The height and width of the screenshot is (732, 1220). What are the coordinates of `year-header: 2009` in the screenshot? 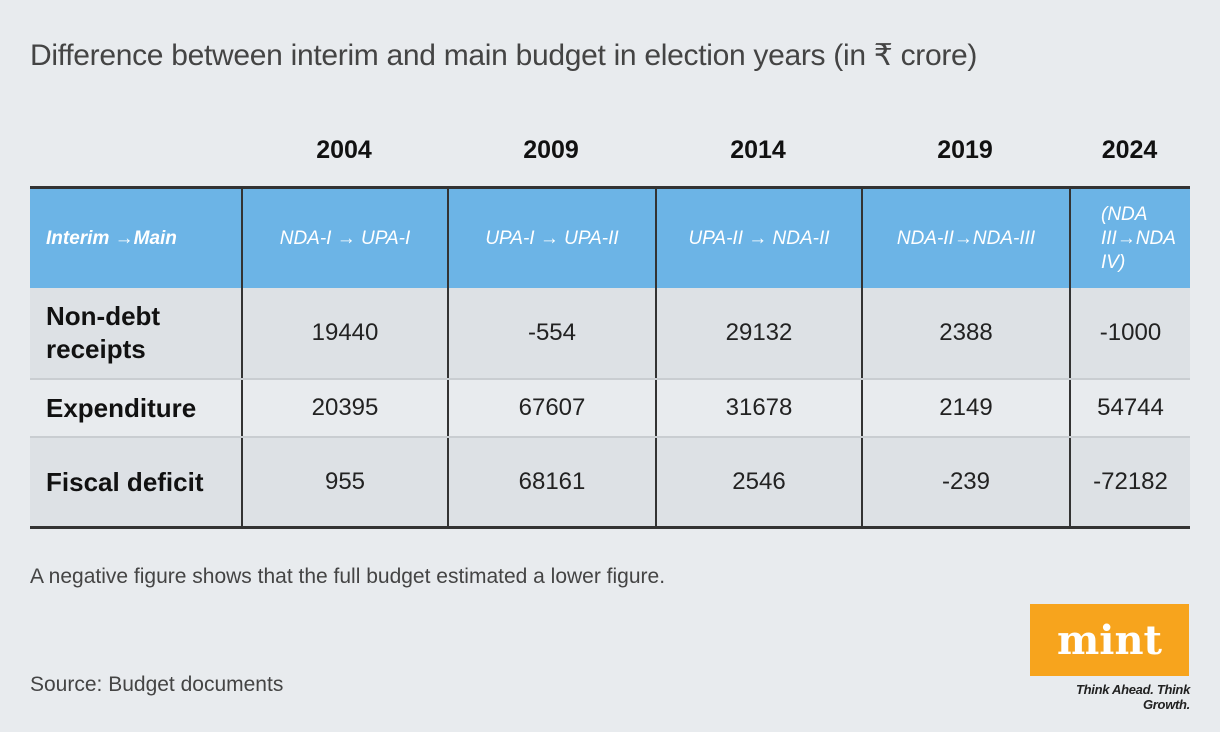 It's located at (551, 150).